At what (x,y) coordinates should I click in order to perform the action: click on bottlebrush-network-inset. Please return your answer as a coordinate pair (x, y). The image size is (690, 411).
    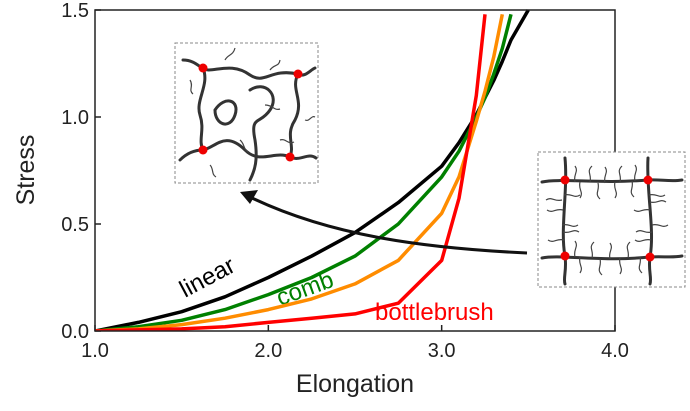
    Looking at the image, I should click on (611, 219).